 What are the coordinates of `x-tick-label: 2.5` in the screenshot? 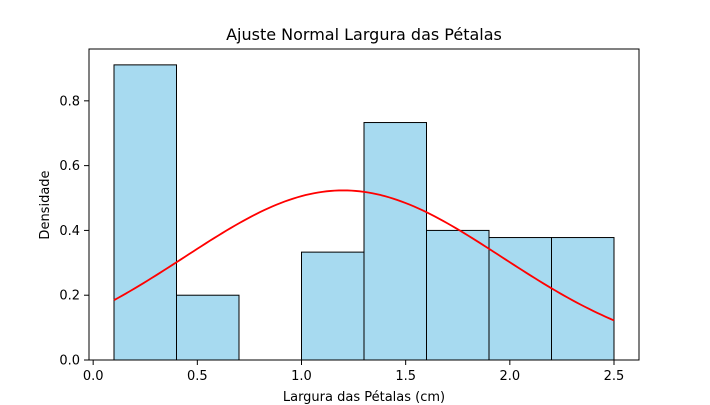 It's located at (614, 376).